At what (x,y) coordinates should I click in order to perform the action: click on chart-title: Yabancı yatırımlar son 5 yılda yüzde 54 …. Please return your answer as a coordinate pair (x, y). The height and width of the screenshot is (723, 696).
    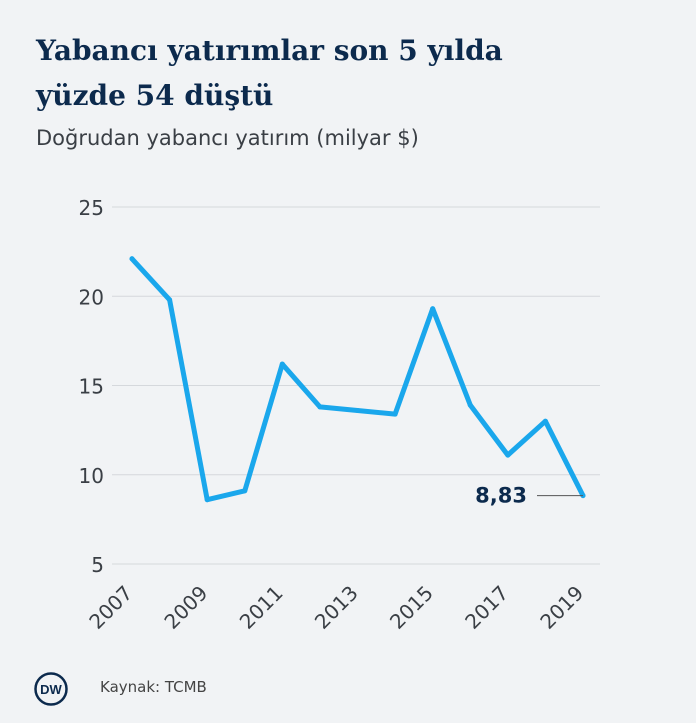
    Looking at the image, I should click on (346, 73).